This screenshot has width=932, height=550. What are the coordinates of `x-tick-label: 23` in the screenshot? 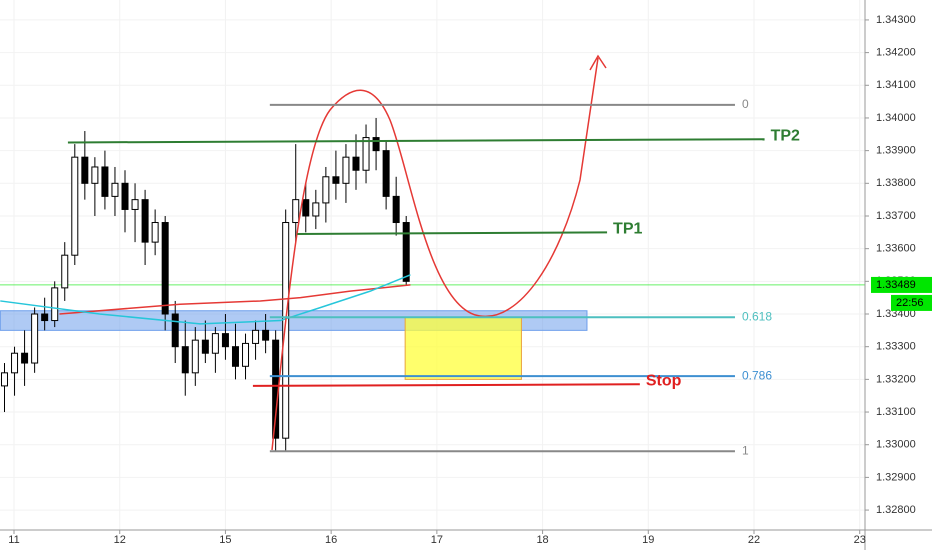 It's located at (860, 540).